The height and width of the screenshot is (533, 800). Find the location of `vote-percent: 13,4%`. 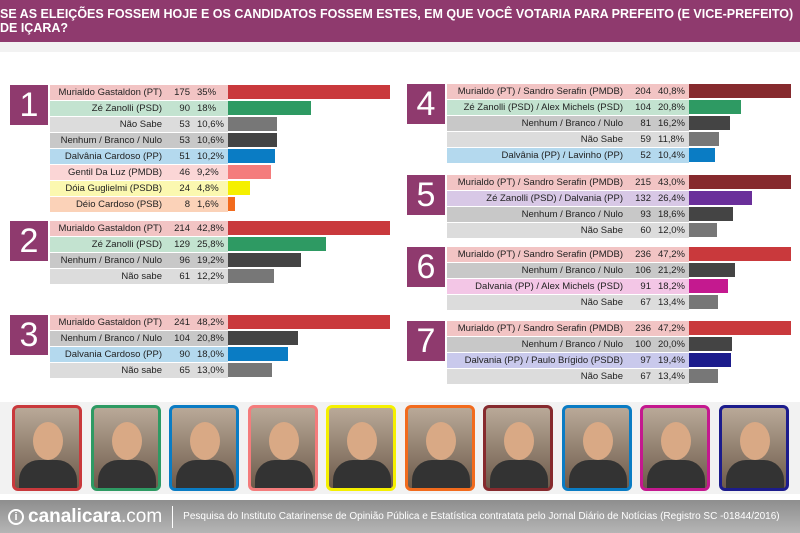

vote-percent: 13,4% is located at coordinates (671, 376).